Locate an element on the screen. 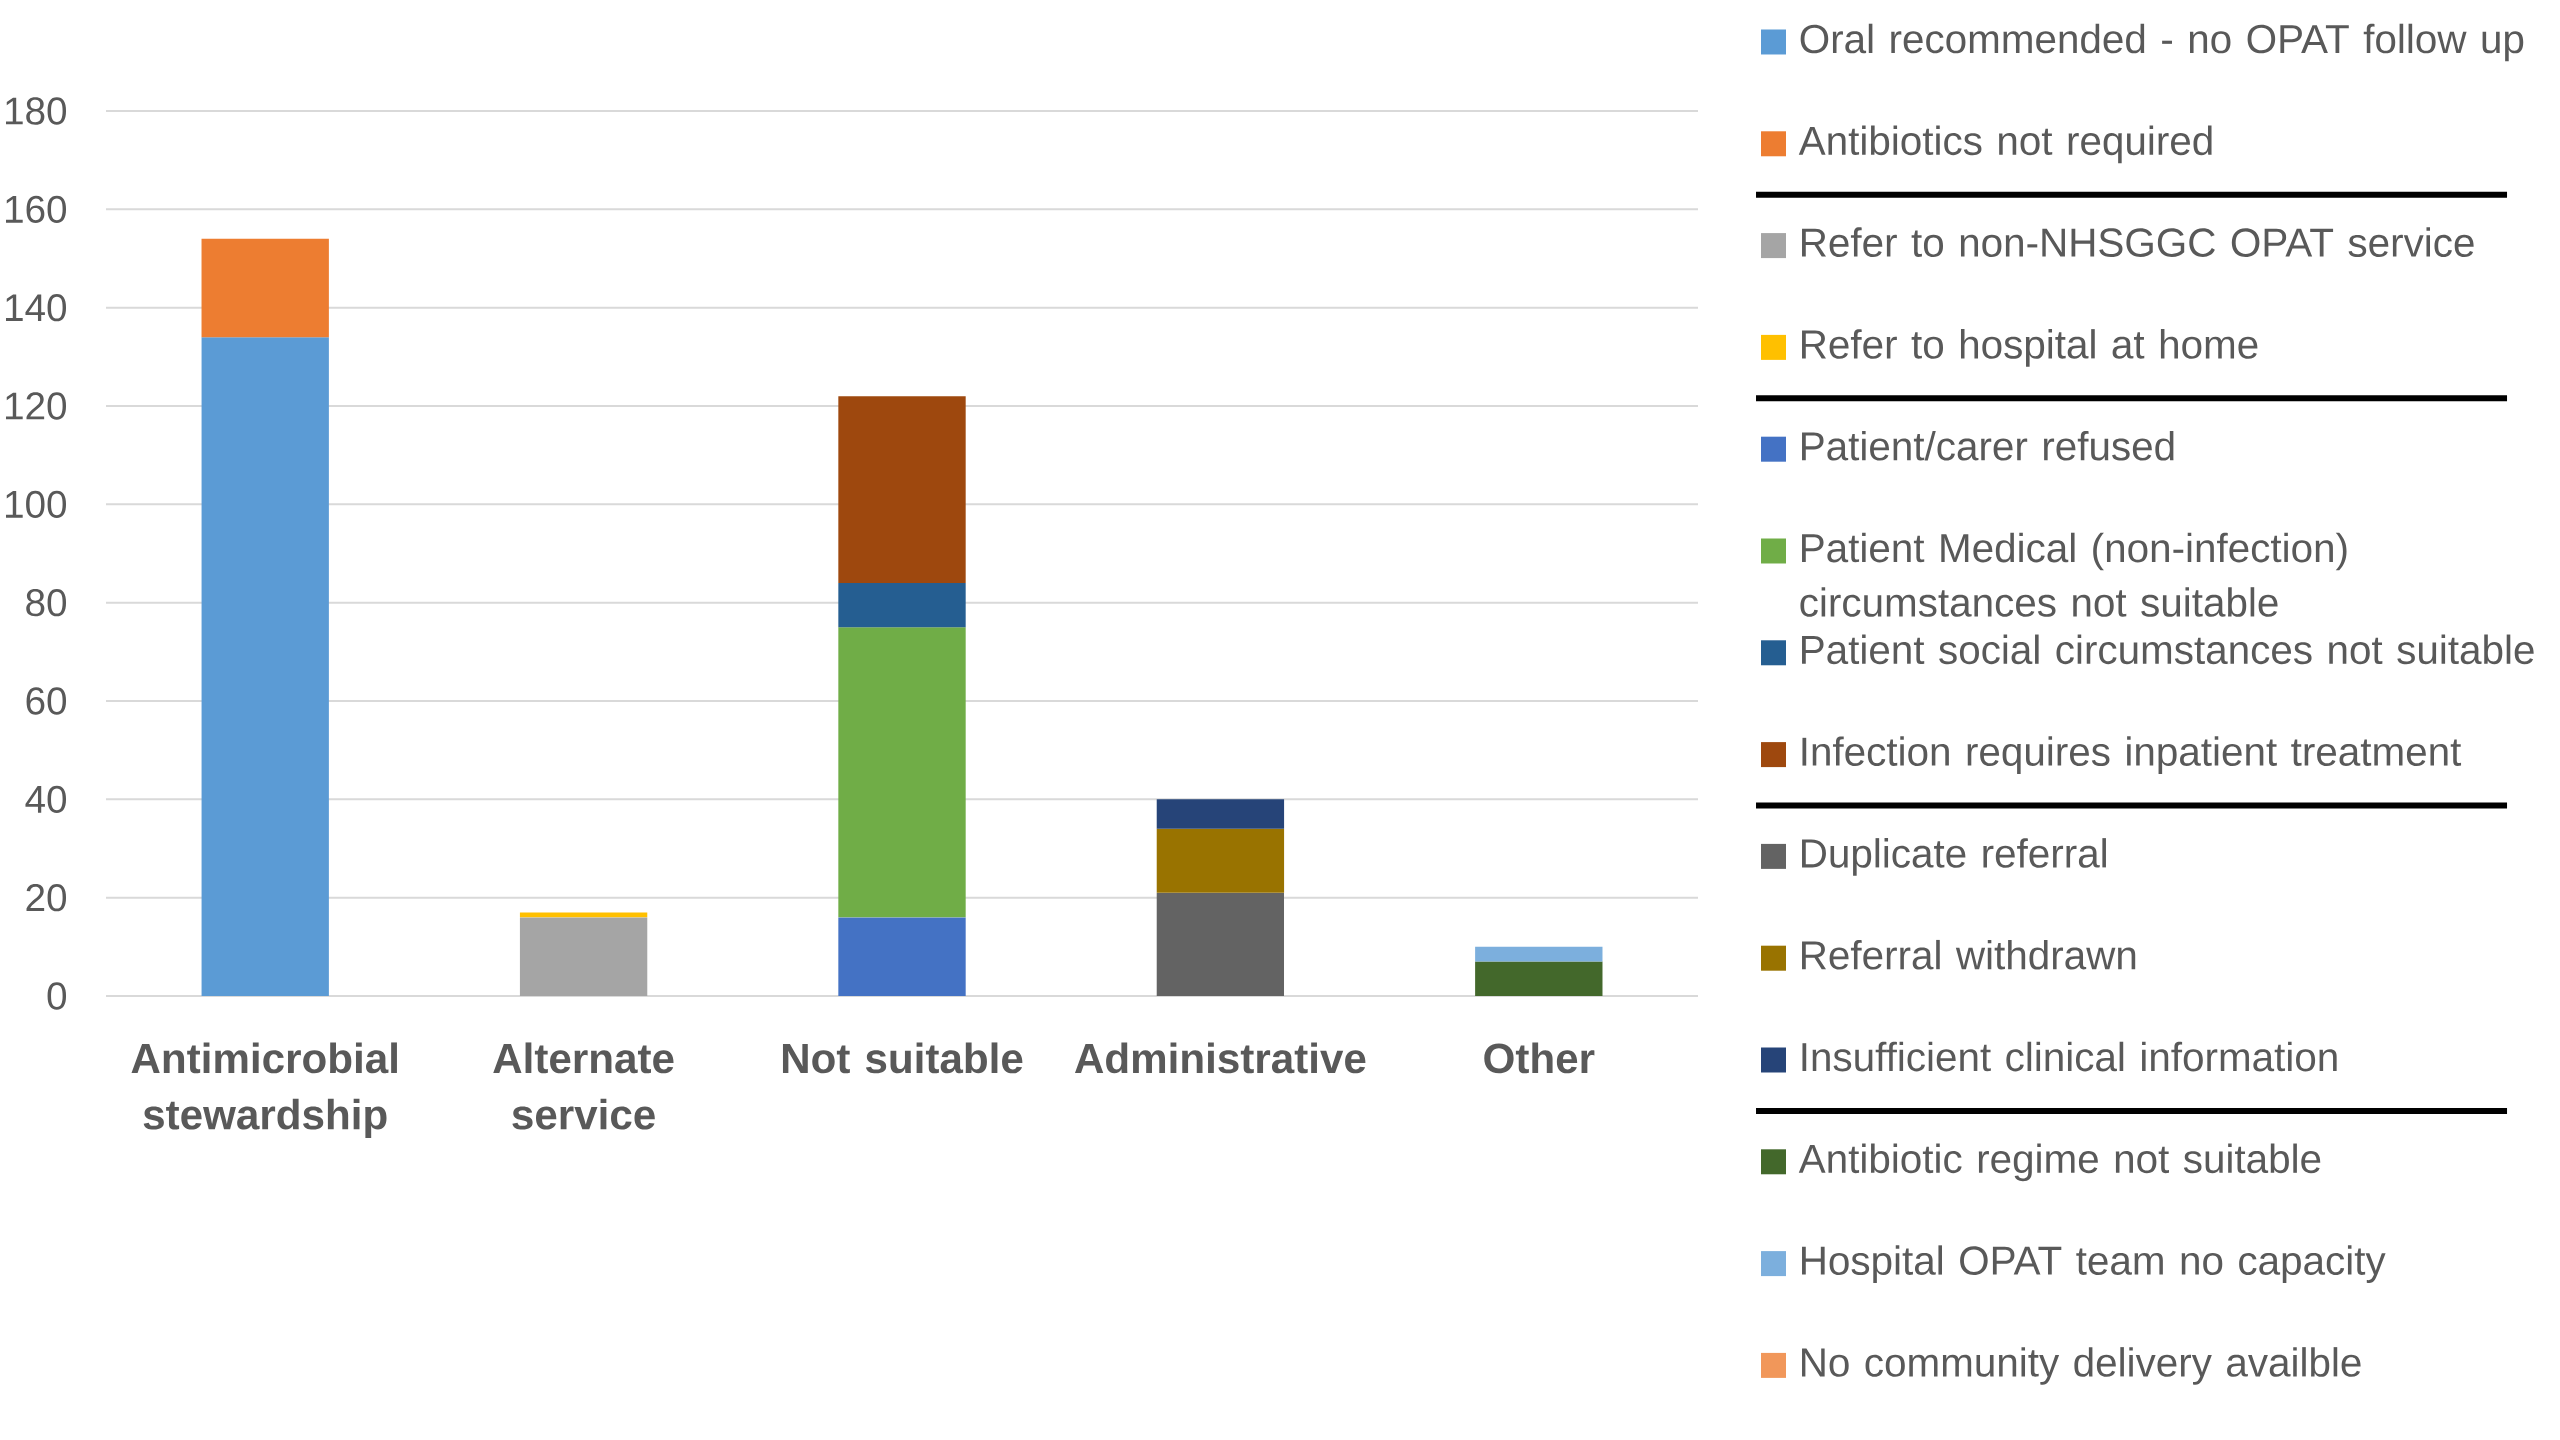 This screenshot has height=1440, width=2560. x-tick-label: Antimicrobial stewardship is located at coordinates (264, 1090).